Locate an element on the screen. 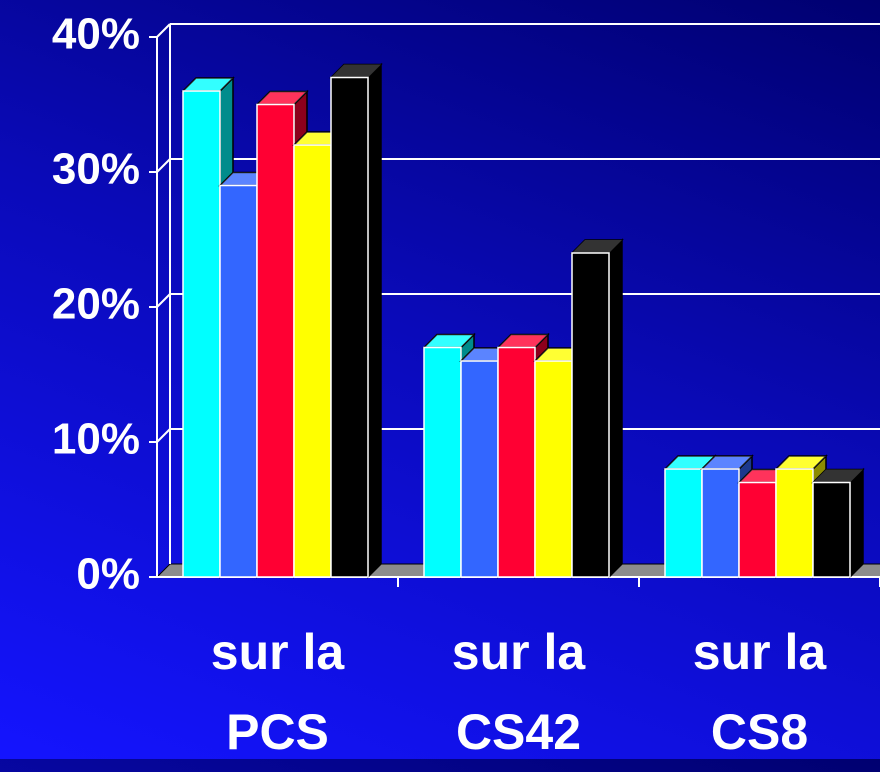 The height and width of the screenshot is (772, 880). x-tick-label: sur la CS8 is located at coordinates (759, 692).